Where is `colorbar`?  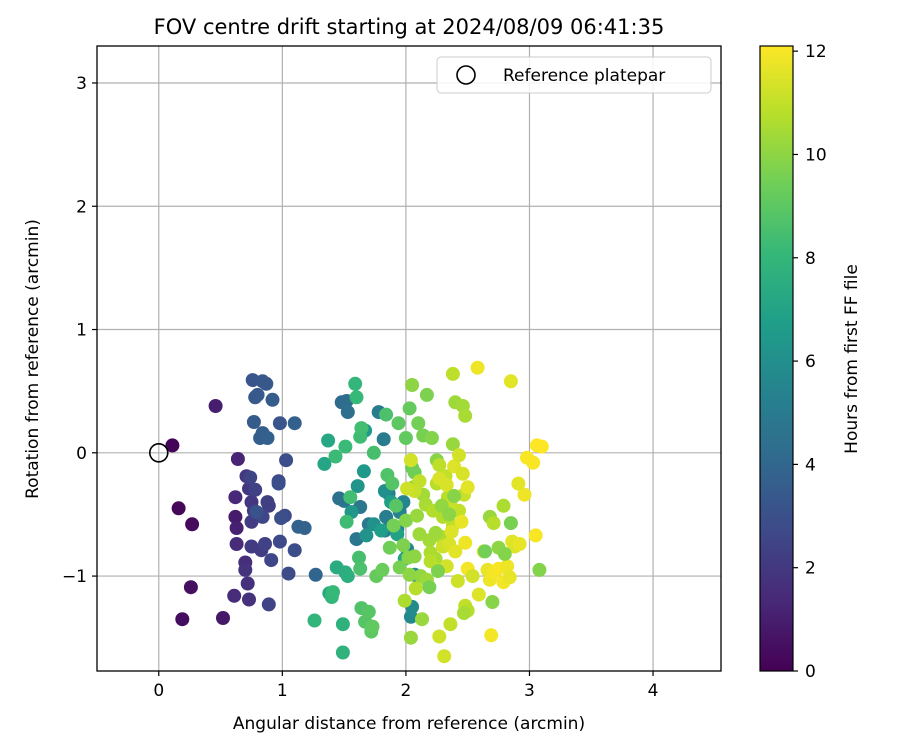
colorbar is located at coordinates (776, 358).